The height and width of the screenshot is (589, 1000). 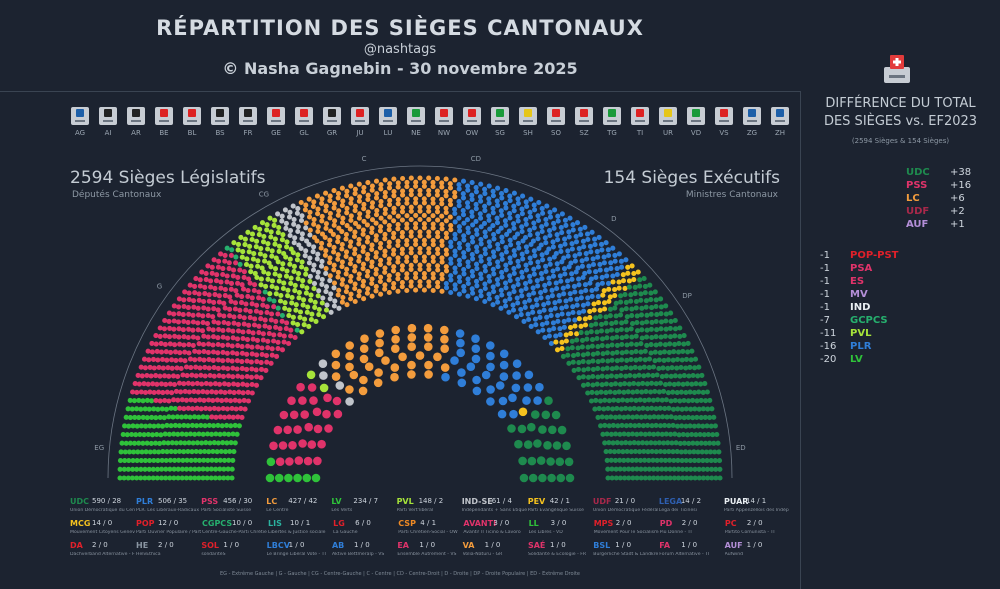 I want to click on loss-row-mv: -1 MV, so click(x=844, y=294).